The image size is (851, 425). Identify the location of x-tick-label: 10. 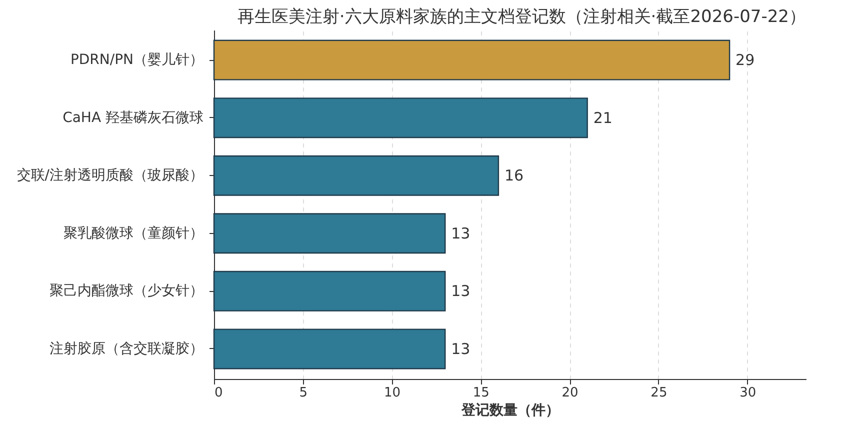
(392, 393).